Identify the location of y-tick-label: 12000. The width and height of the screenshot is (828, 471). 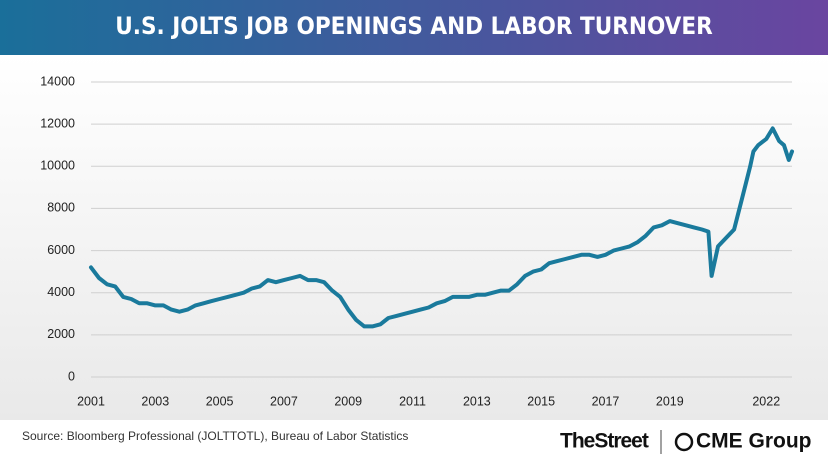
(57, 123).